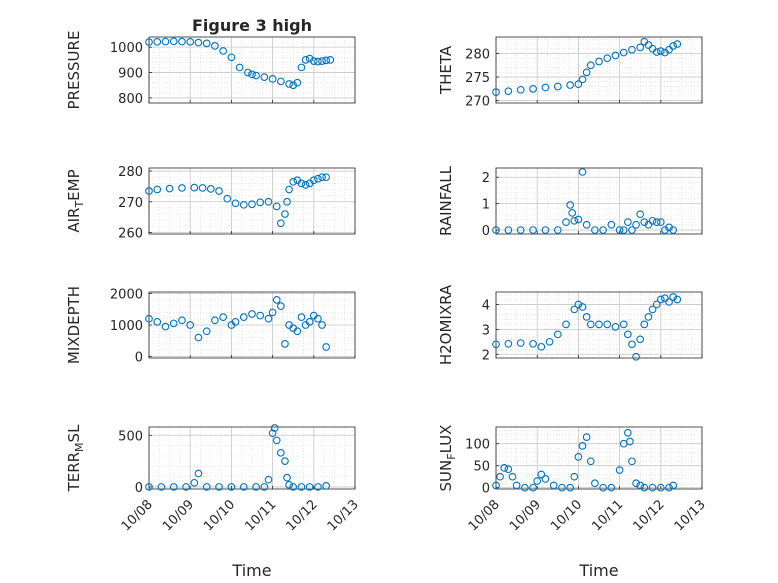 The height and width of the screenshot is (583, 778). What do you see at coordinates (251, 570) in the screenshot?
I see `x-axis-label: Time` at bounding box center [251, 570].